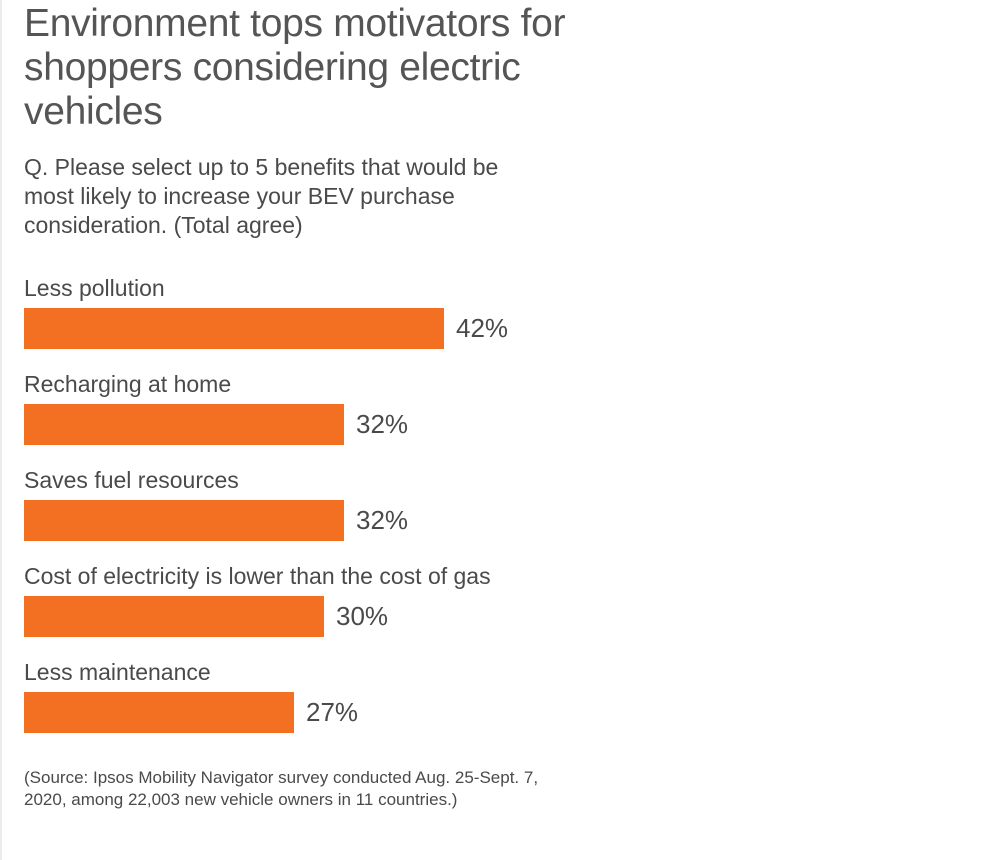 This screenshot has height=860, width=1000. What do you see at coordinates (127, 384) in the screenshot?
I see `category-label: Recharging at home` at bounding box center [127, 384].